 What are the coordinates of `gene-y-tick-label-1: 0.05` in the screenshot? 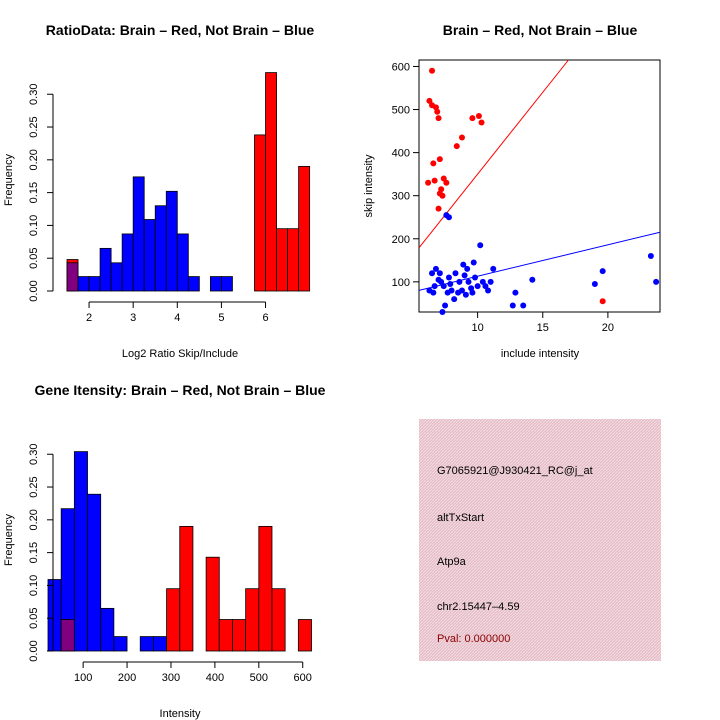 It's located at (34, 617).